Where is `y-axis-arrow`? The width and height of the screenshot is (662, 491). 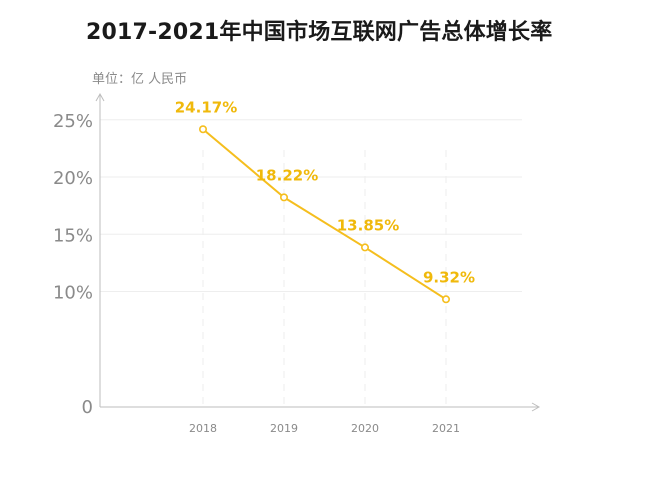 y-axis-arrow is located at coordinates (100, 97).